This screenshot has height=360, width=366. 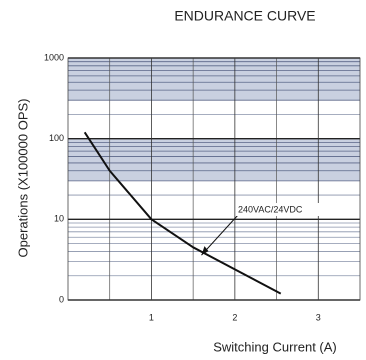 I want to click on x-axis-label: Switching Current (A), so click(x=275, y=346).